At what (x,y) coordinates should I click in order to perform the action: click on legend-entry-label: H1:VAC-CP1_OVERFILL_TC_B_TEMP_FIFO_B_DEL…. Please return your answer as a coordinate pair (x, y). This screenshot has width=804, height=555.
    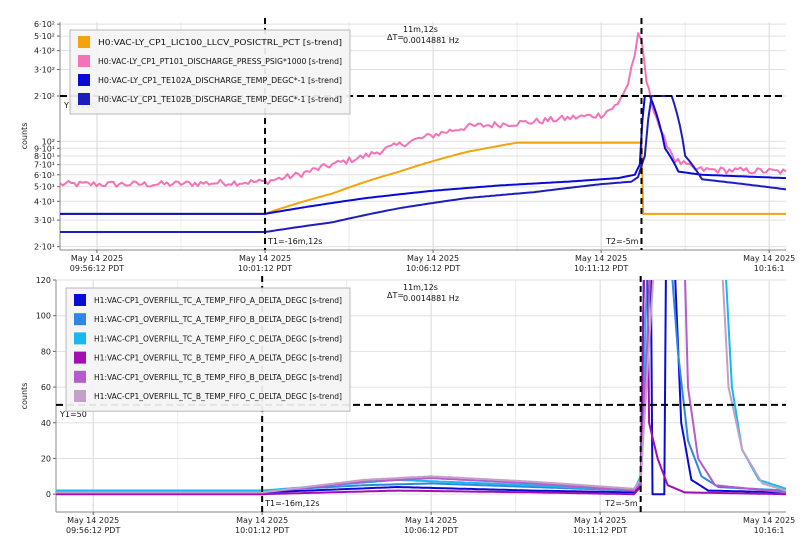
    Looking at the image, I should click on (218, 377).